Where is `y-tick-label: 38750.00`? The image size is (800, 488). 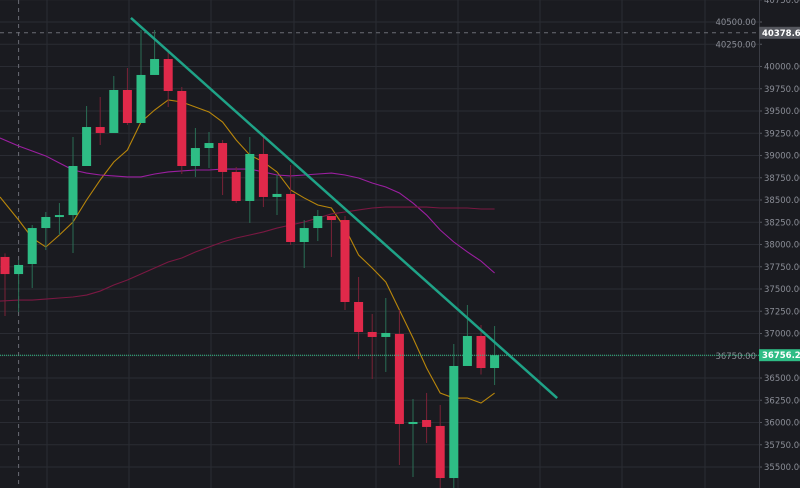 y-tick-label: 38750.00 is located at coordinates (782, 179).